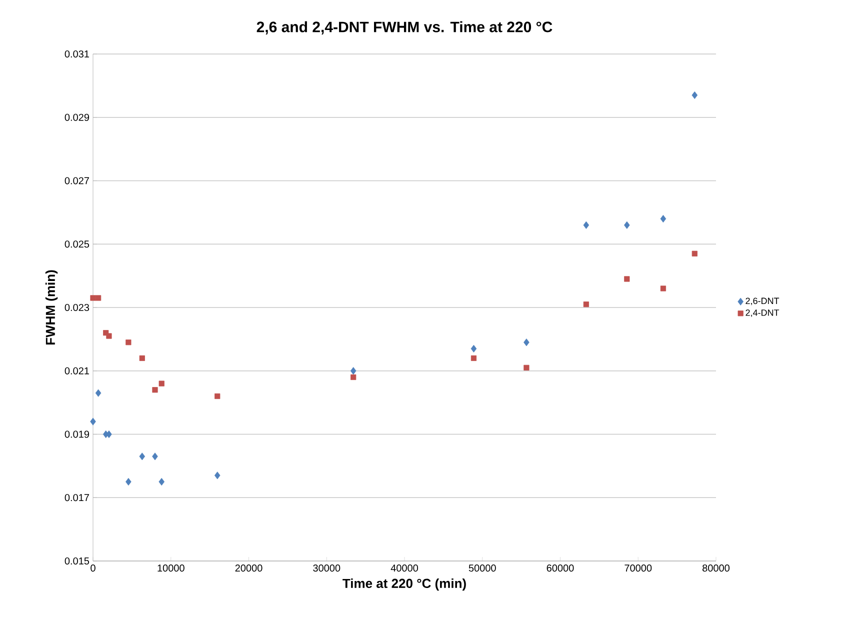 This screenshot has width=846, height=618. What do you see at coordinates (404, 584) in the screenshot?
I see `x-axis-title: Time at 220 °C (min)` at bounding box center [404, 584].